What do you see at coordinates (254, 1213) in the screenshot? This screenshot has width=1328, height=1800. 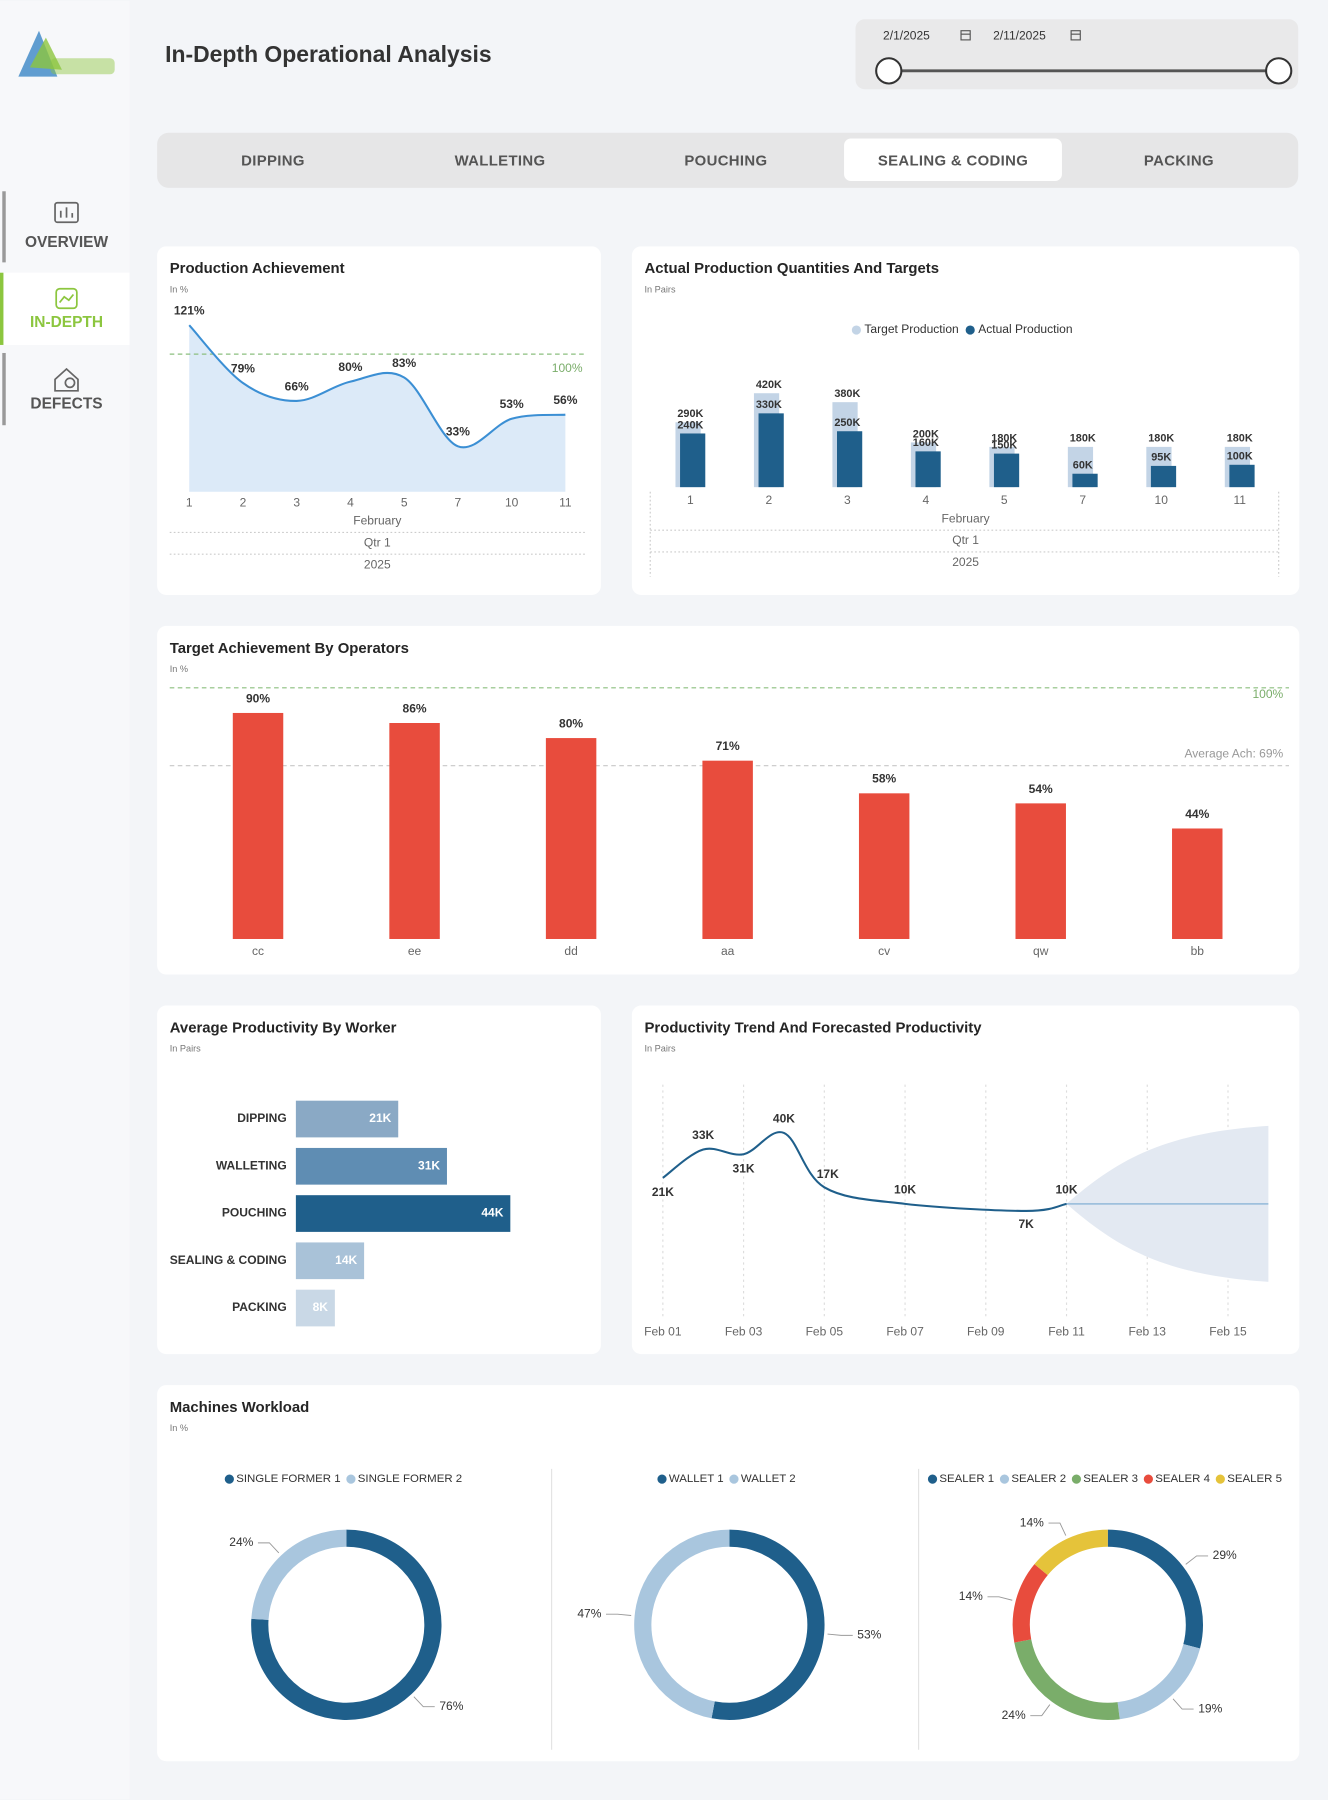 I see `y-tick-label: POUCHING` at bounding box center [254, 1213].